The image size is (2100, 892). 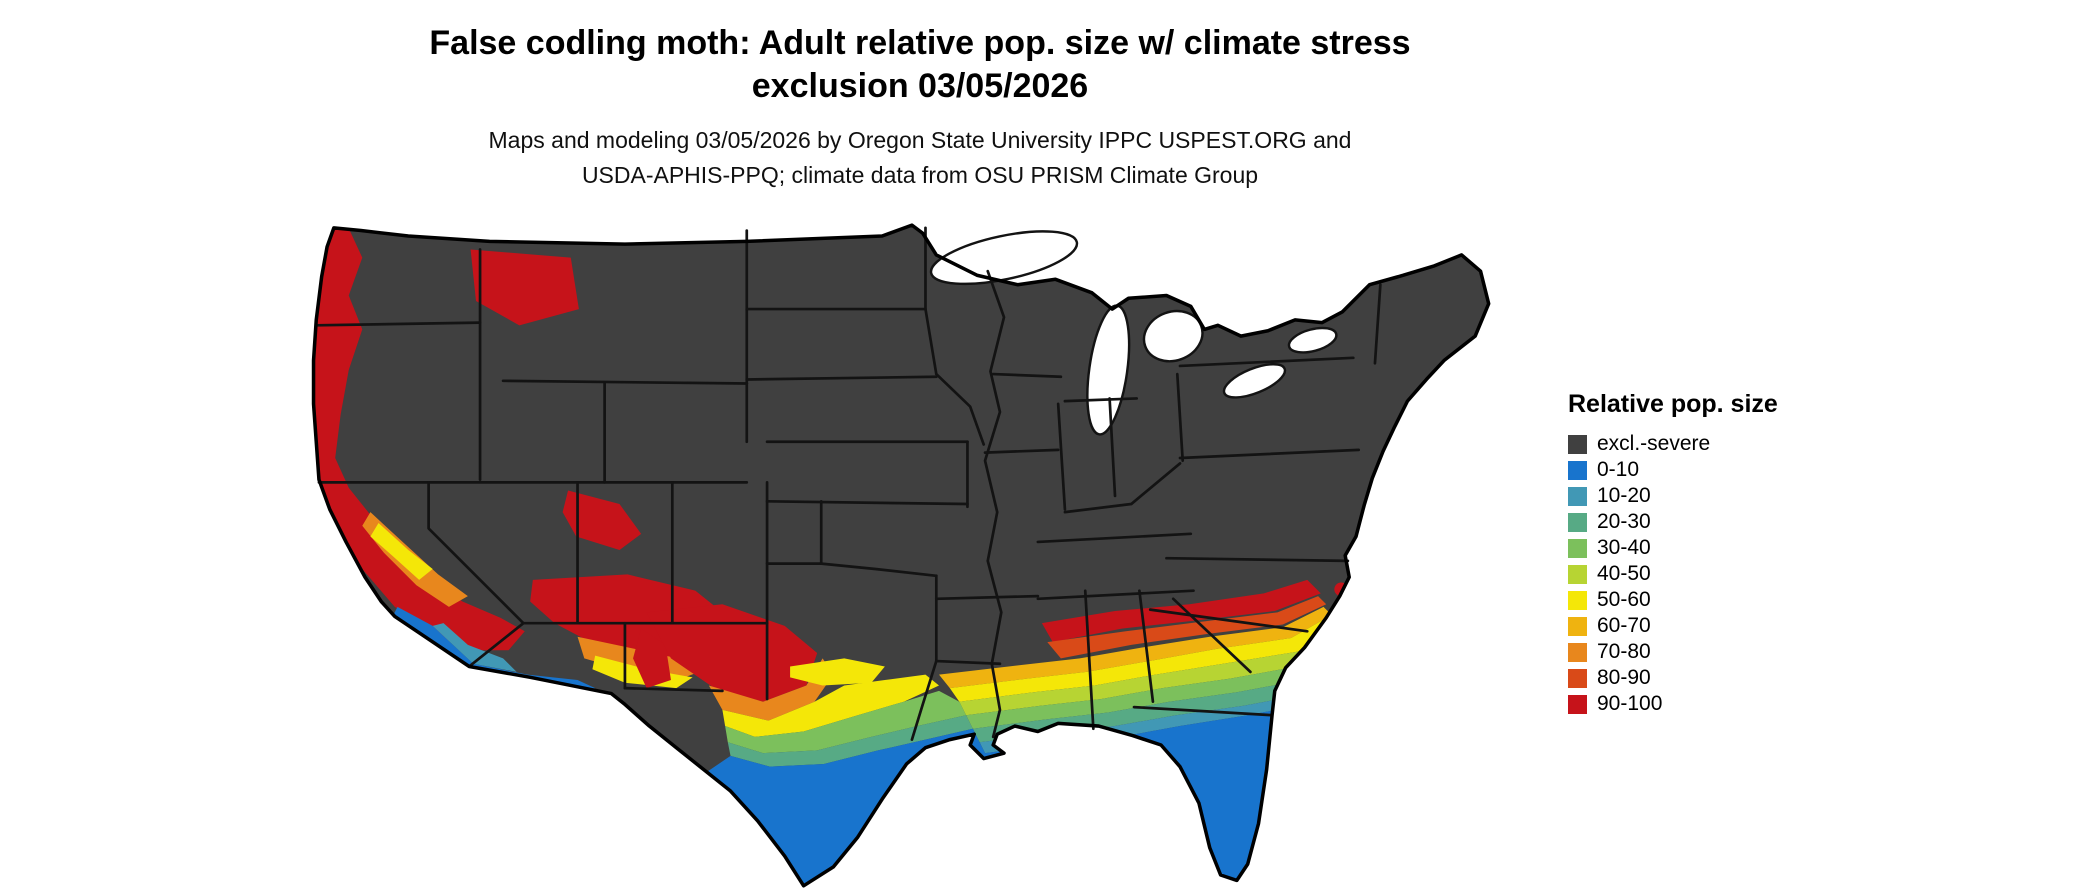 What do you see at coordinates (1624, 521) in the screenshot?
I see `legend-label: 20-30` at bounding box center [1624, 521].